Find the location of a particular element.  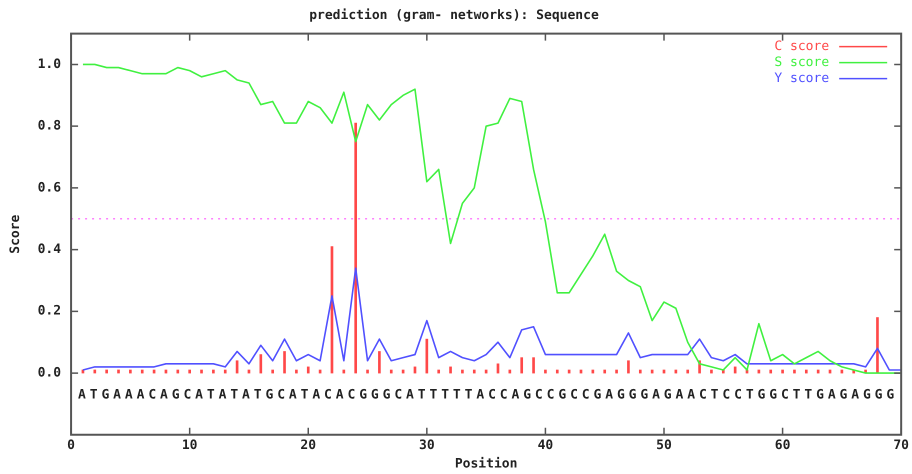

annotation: ATGAAACAGCATATATGCATACACGGGCATTTTTACCAGCCGCCGAGGGAGAACTCCTGGCTTGAGAGGG is located at coordinates (488, 394).